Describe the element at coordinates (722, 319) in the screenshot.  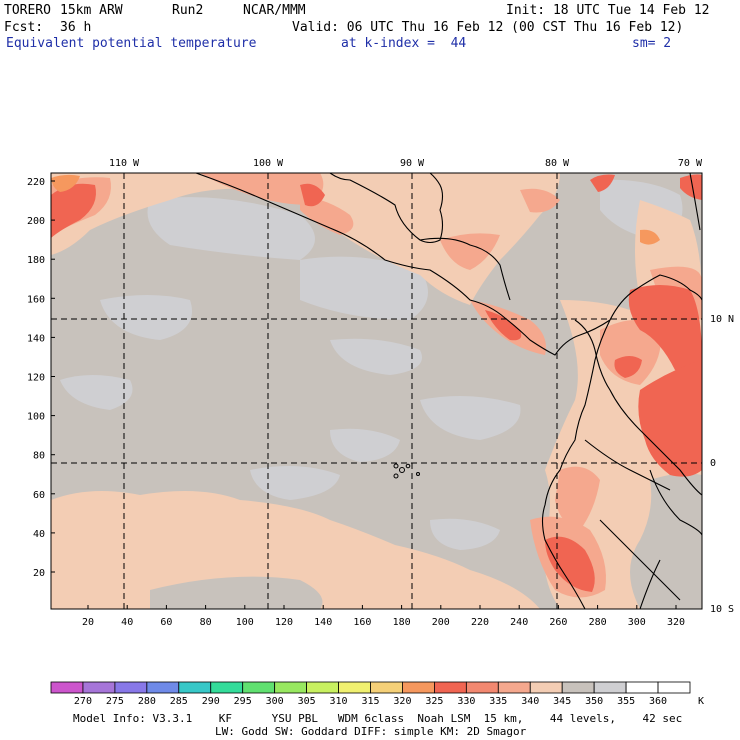
I see `lat-label-10n: 10 N` at that location.